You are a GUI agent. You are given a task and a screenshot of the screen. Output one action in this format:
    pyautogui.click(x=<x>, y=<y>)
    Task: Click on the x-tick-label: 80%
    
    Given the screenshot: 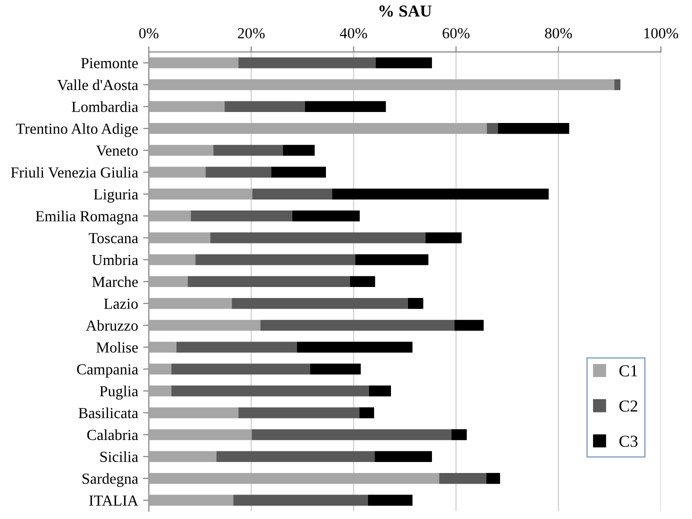 What is the action you would take?
    pyautogui.click(x=558, y=33)
    